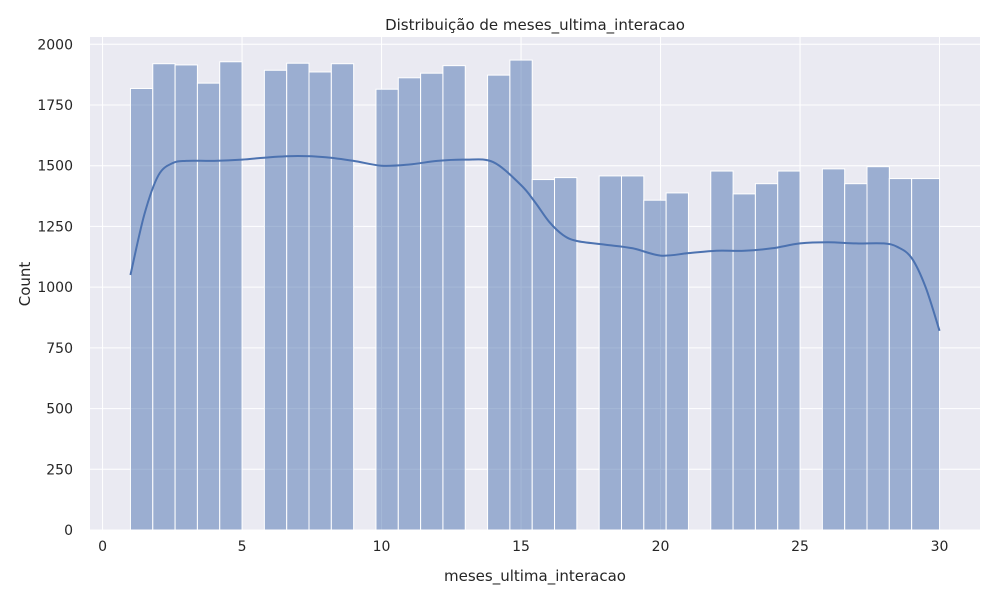 The image size is (1000, 600). Describe the element at coordinates (800, 547) in the screenshot. I see `x-tick-label: 25` at that location.